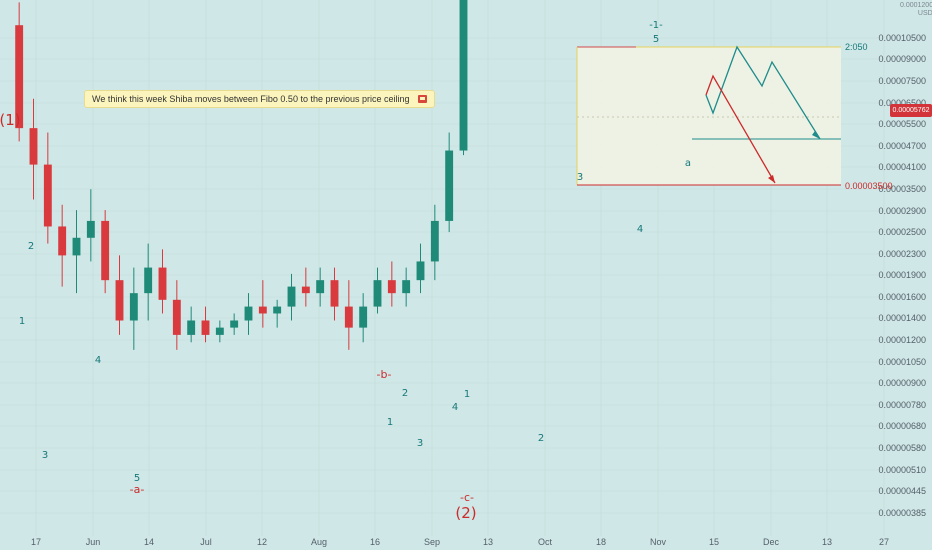 This screenshot has height=550, width=932. Describe the element at coordinates (902, 232) in the screenshot. I see `y-tick-label: 0.00002500` at that location.